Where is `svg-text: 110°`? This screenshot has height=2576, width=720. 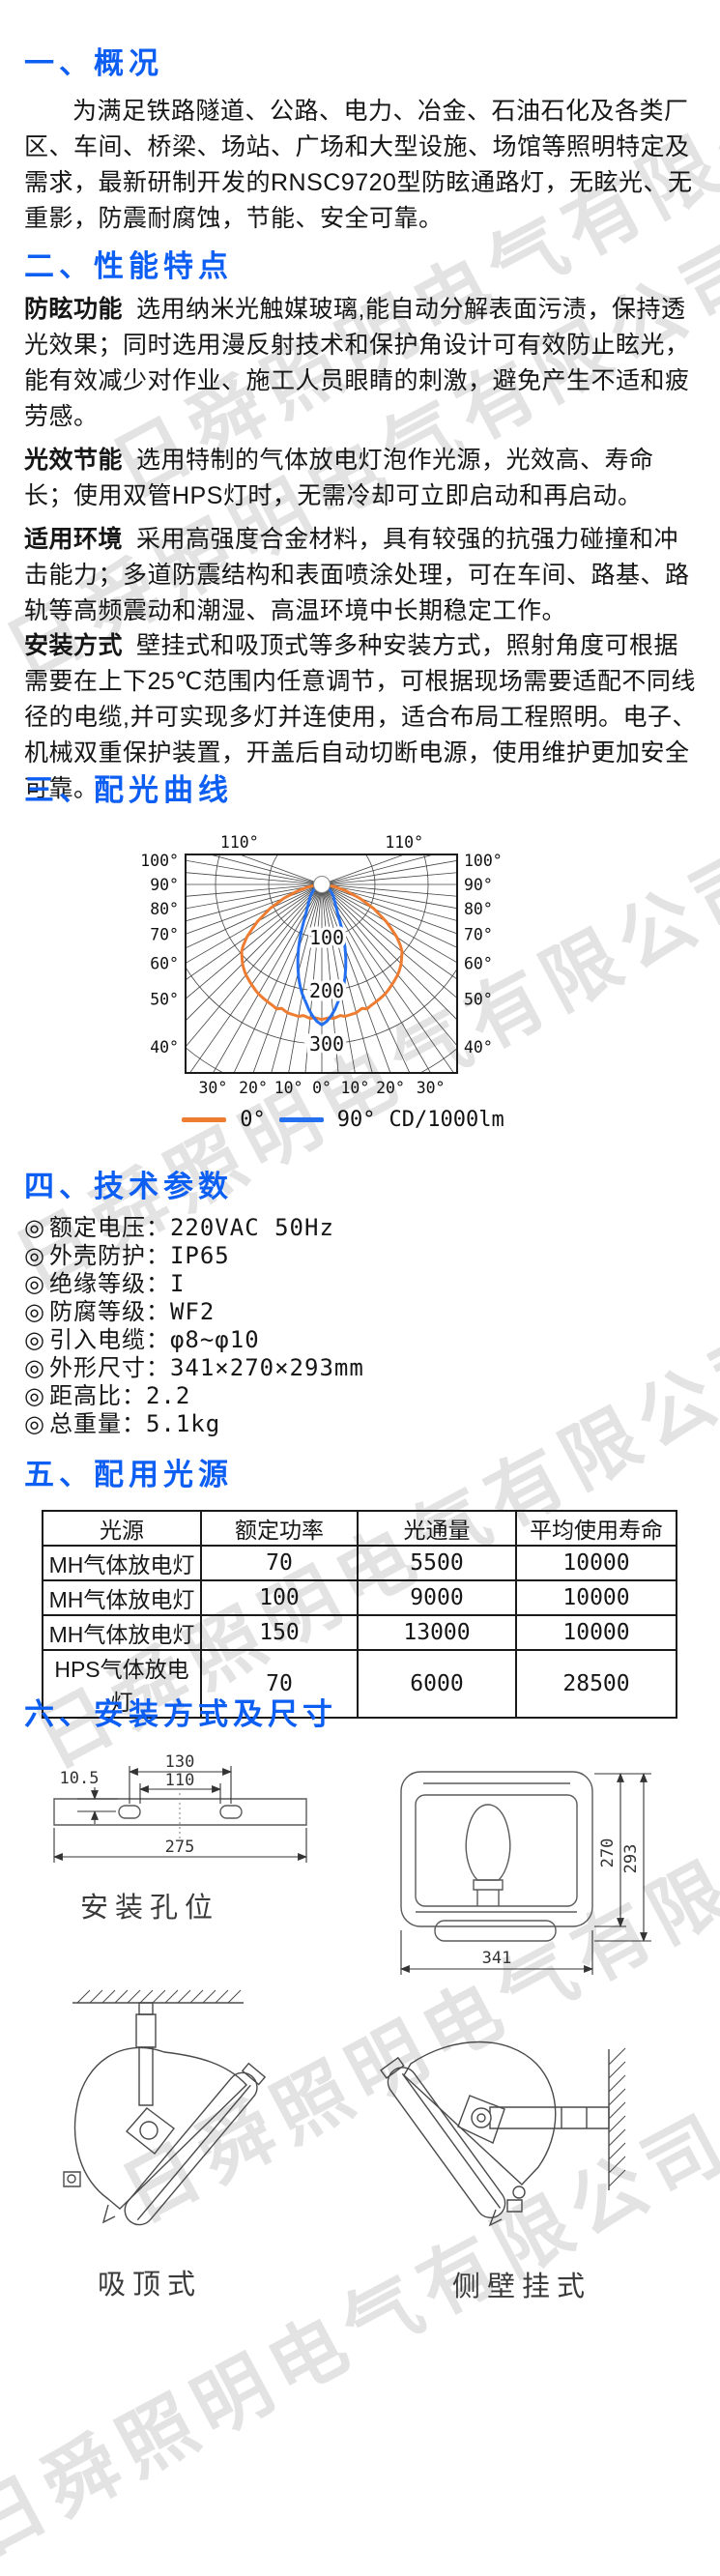
svg-text: 110° is located at coordinates (240, 842).